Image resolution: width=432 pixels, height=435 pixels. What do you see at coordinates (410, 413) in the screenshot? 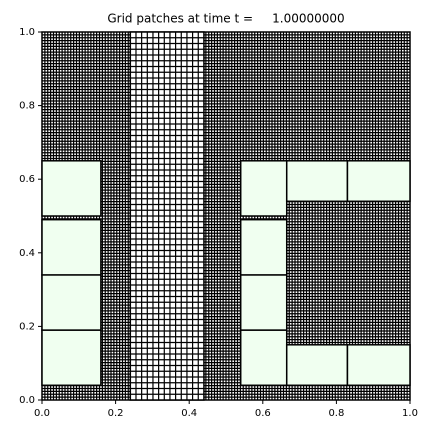
I see `x-tick-label: 1.0` at bounding box center [410, 413].